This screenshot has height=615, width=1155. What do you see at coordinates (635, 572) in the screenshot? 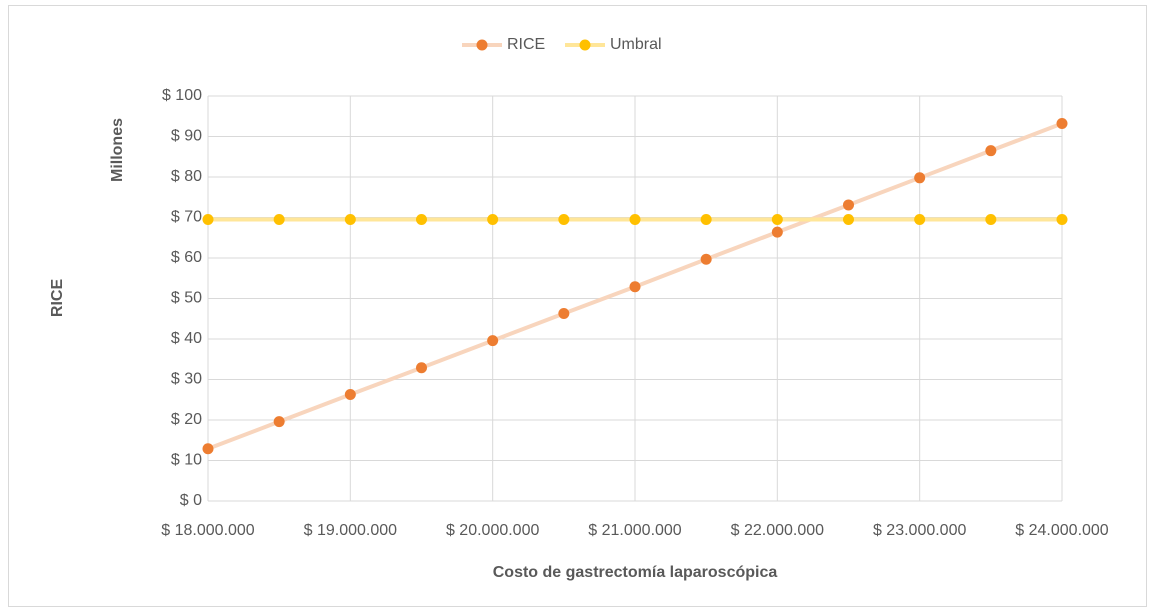
I see `x-axis-title: Costo de gastrectomía laparoscópica` at bounding box center [635, 572].